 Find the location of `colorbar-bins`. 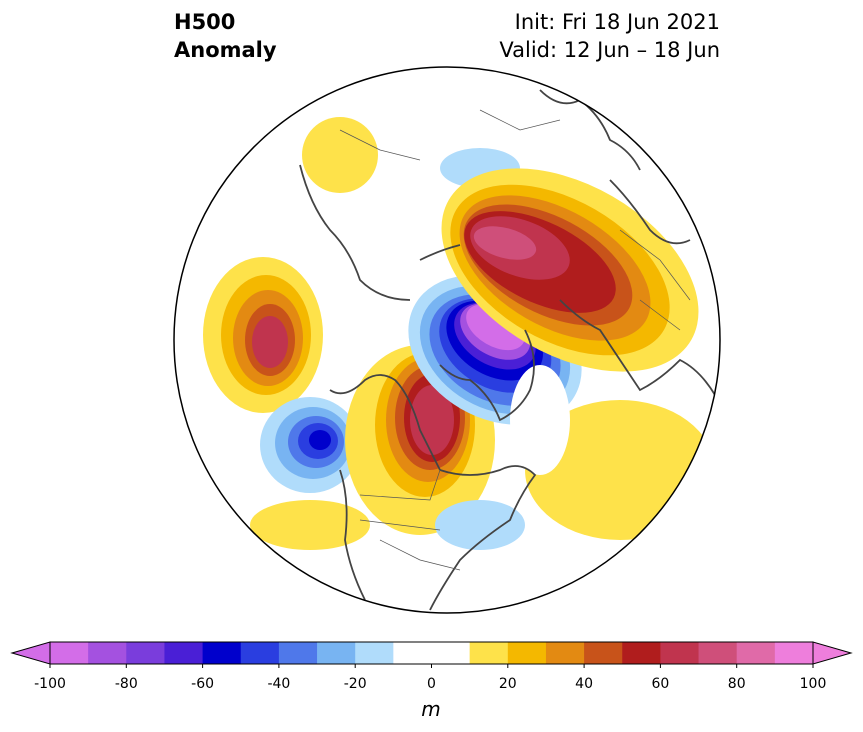

colorbar-bins is located at coordinates (432, 653).